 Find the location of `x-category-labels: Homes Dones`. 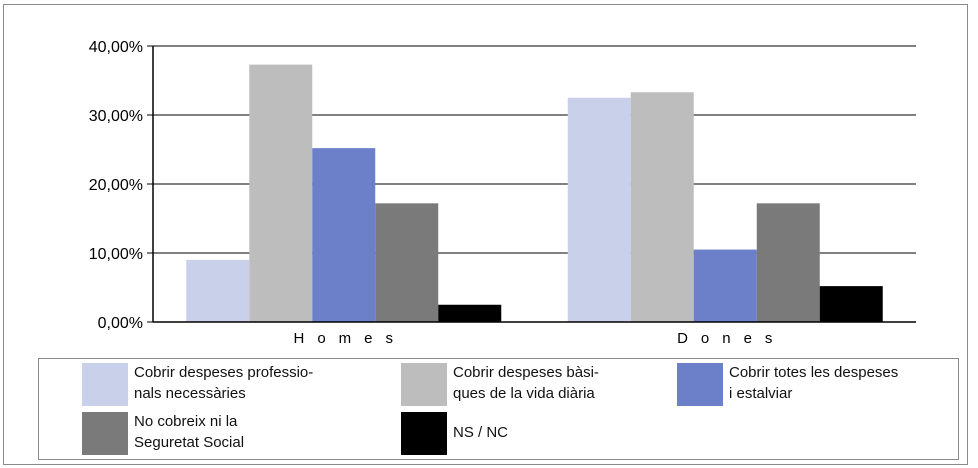

x-category-labels: Homes Dones is located at coordinates (539, 338).